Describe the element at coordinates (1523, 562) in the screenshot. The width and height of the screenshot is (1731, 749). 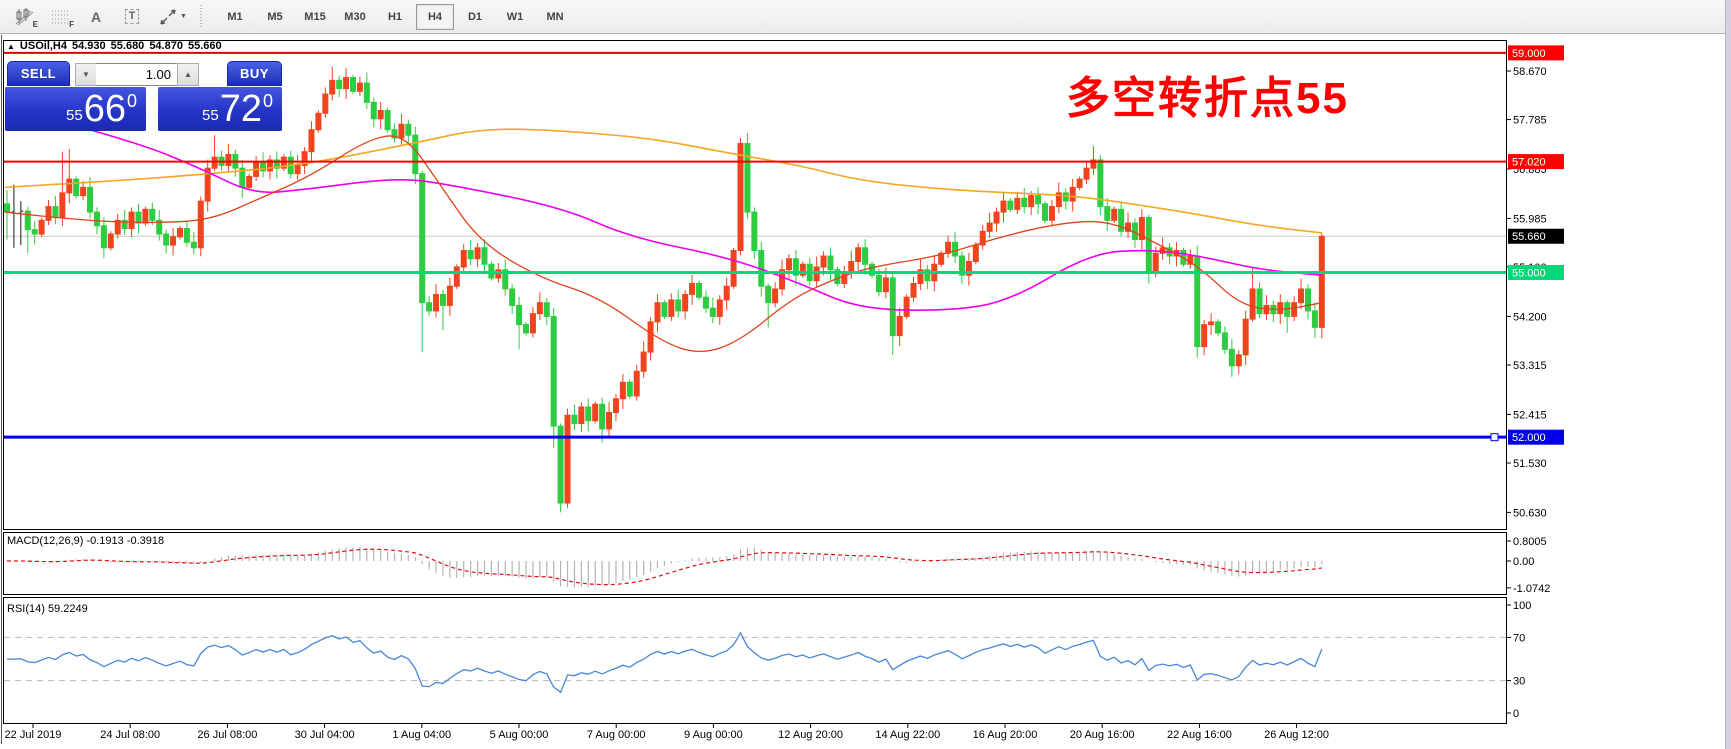
I see `macd-axis-label: 0.00` at that location.